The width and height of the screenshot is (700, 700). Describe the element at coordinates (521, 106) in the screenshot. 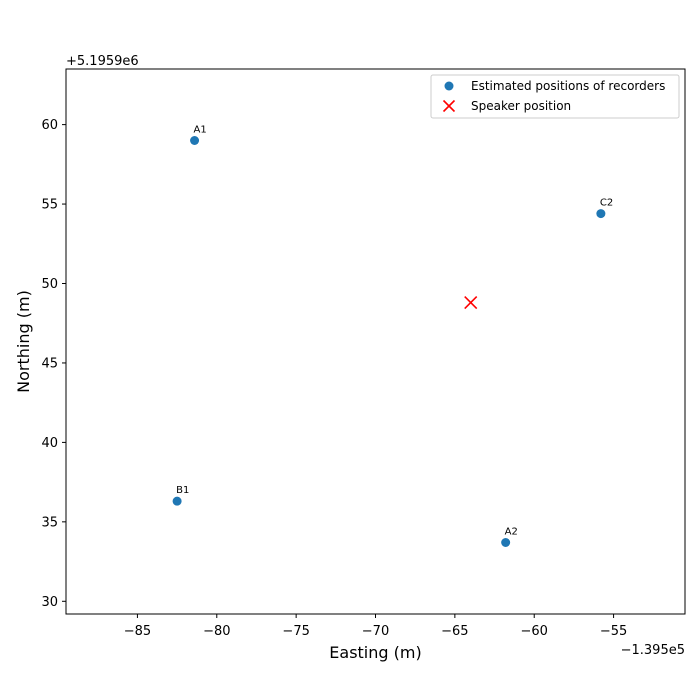

I see `legend-label: Speaker position` at that location.